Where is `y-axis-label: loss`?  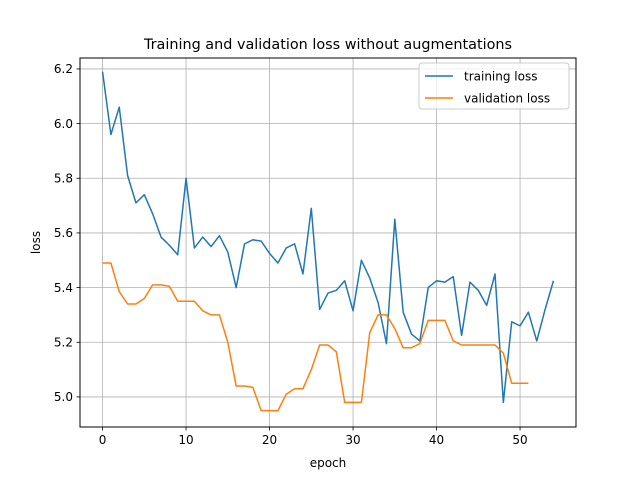 y-axis-label: loss is located at coordinates (36, 242).